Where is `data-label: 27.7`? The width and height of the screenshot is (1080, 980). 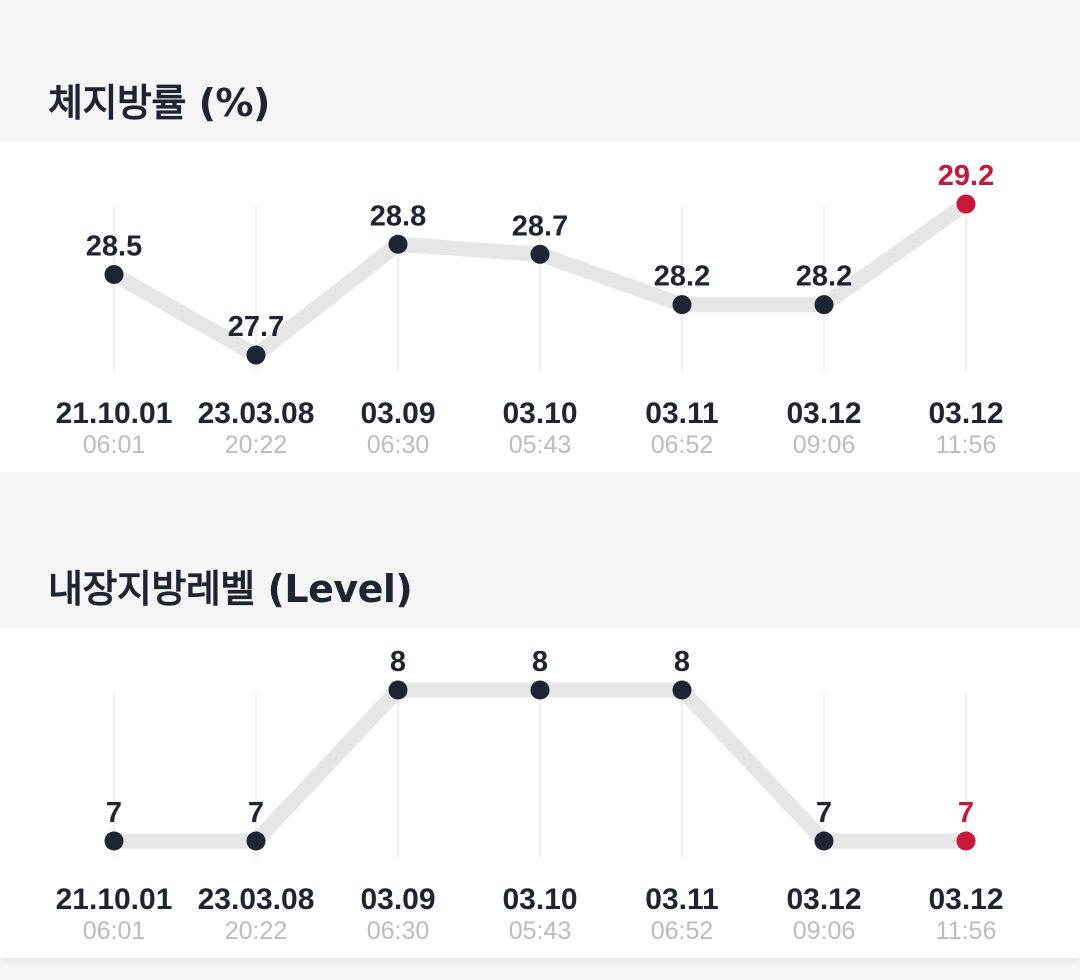
data-label: 27.7 is located at coordinates (256, 327).